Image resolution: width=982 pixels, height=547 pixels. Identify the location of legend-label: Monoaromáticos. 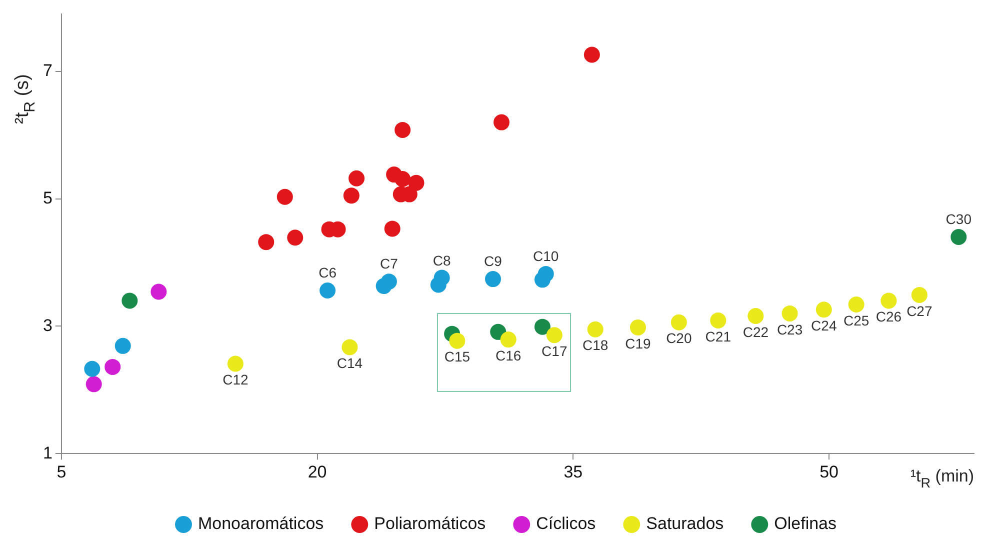
(261, 524).